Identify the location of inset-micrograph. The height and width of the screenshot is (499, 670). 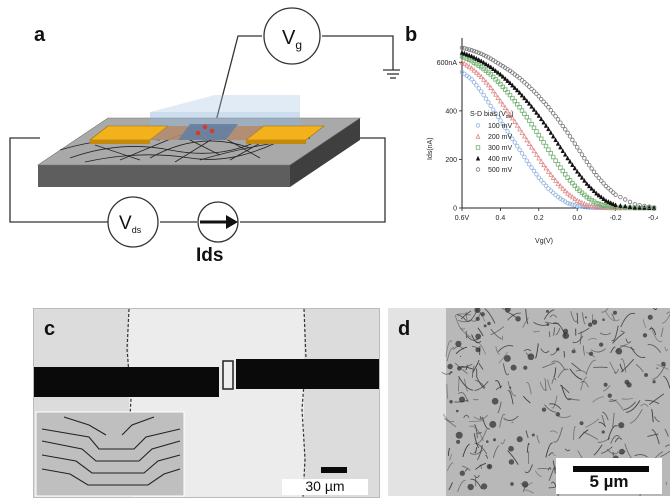
(110, 454).